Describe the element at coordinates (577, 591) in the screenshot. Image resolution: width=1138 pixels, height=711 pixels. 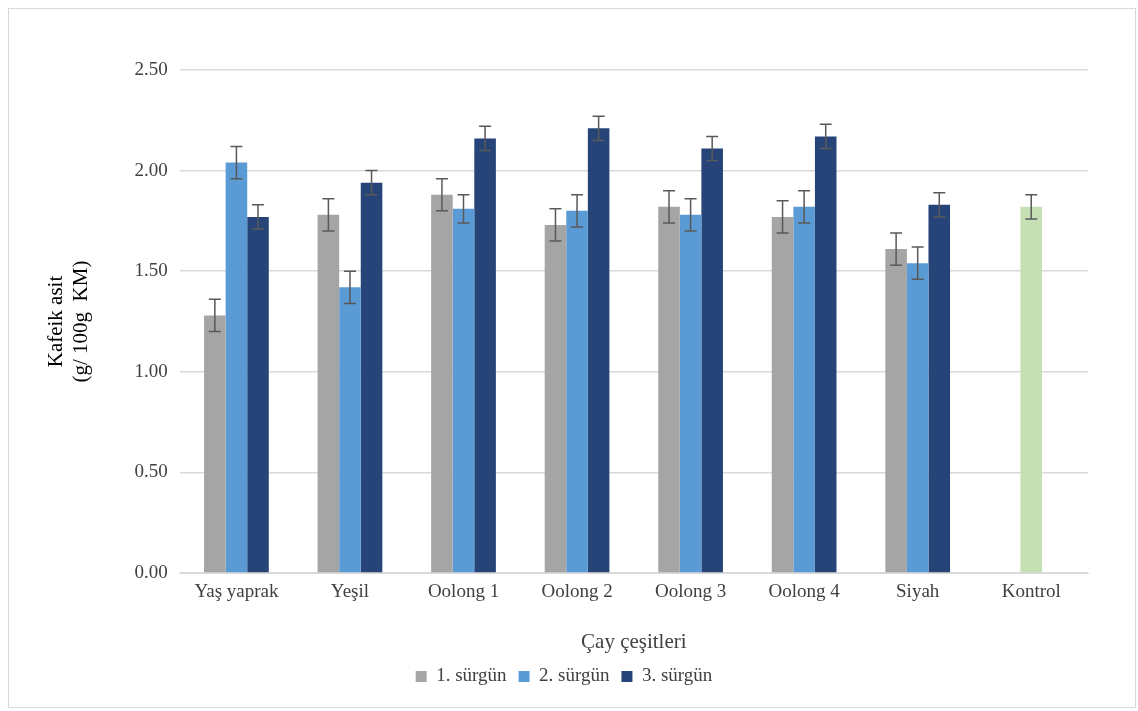
I see `x-tick-label: Oolong 2` at that location.